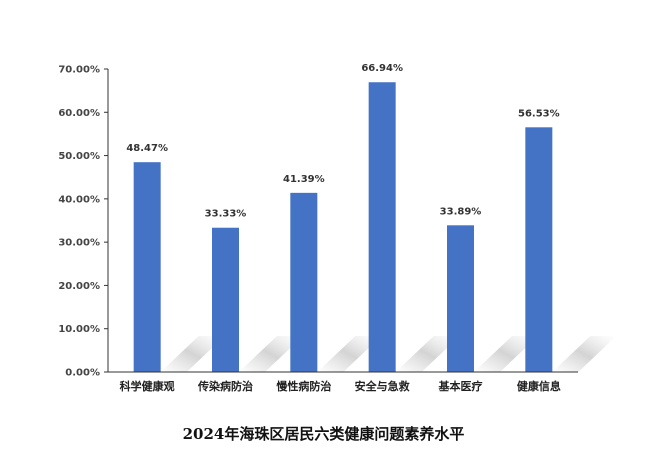  I want to click on category-label: 健康信息, so click(539, 386).